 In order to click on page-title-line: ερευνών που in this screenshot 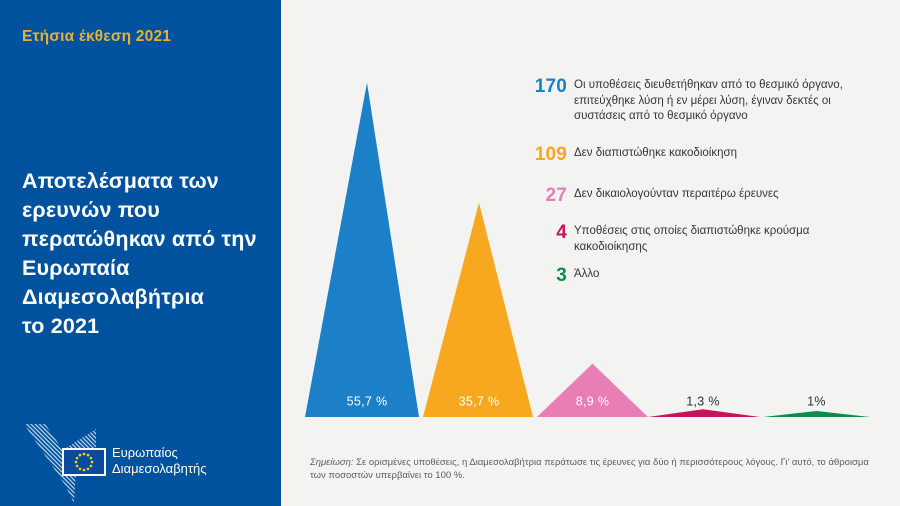, I will do `click(91, 210)`.